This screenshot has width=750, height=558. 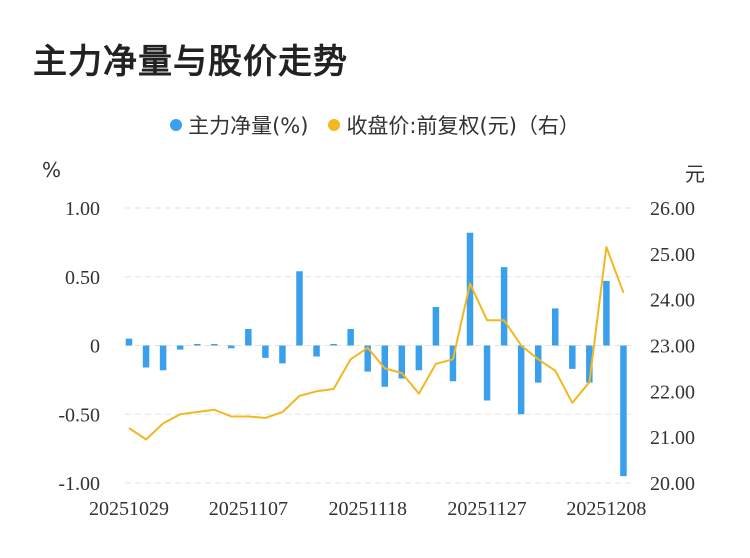 I want to click on right-tick-label: 24.00, so click(x=672, y=301).